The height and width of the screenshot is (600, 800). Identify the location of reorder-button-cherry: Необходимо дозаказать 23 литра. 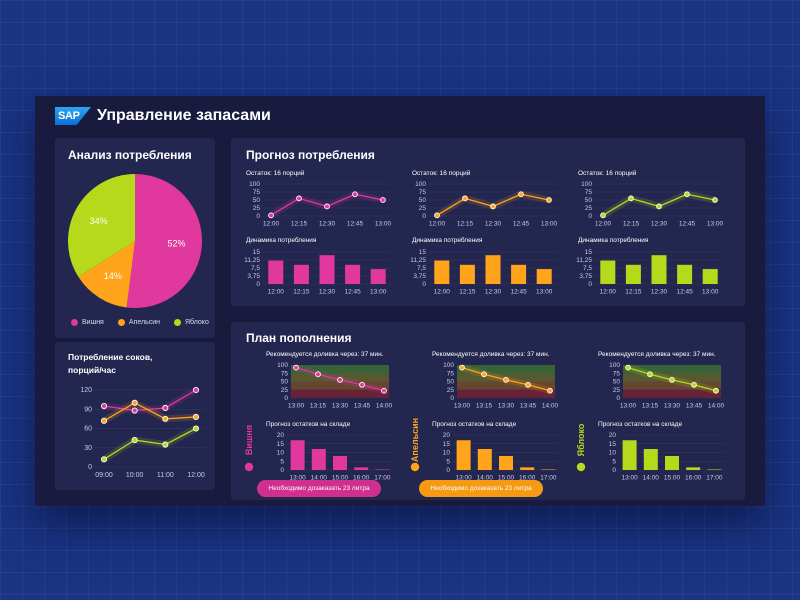
(319, 488).